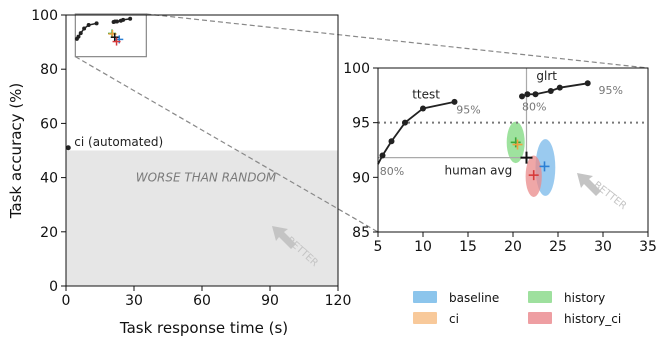  Describe the element at coordinates (206, 178) in the screenshot. I see `worse-than-random-label: WORSE THAN RANDOM` at that location.